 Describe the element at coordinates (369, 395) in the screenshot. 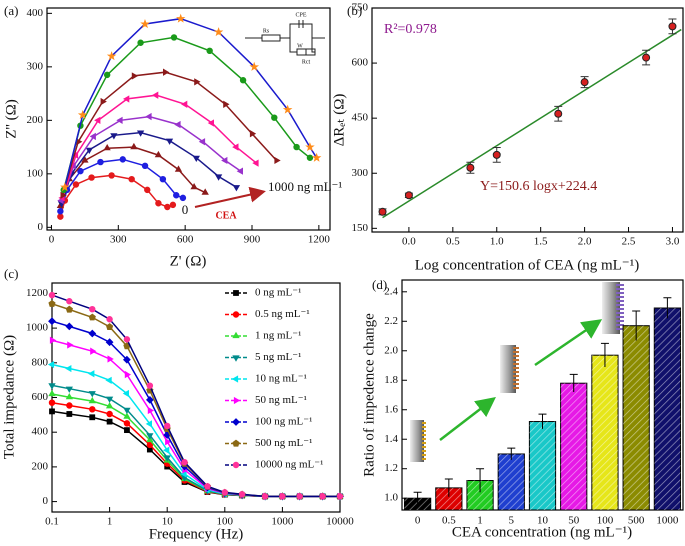

I see `y-axis-title: Ratio of impedence change` at that location.